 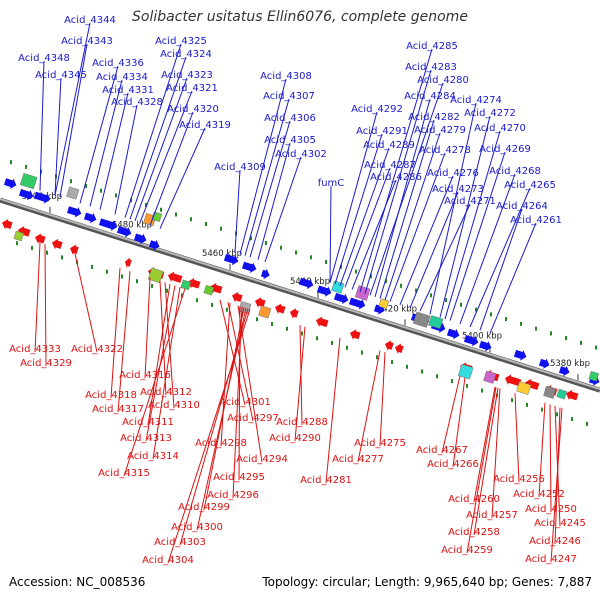 I want to click on top-gene-label: Acid_4274, so click(x=476, y=100).